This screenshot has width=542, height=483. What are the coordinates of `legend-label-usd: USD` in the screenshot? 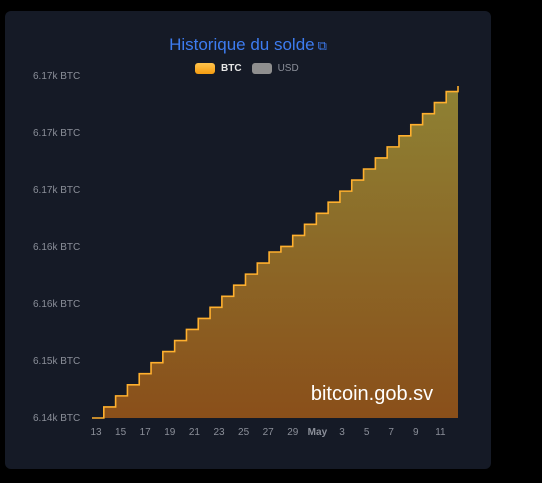 It's located at (288, 68).